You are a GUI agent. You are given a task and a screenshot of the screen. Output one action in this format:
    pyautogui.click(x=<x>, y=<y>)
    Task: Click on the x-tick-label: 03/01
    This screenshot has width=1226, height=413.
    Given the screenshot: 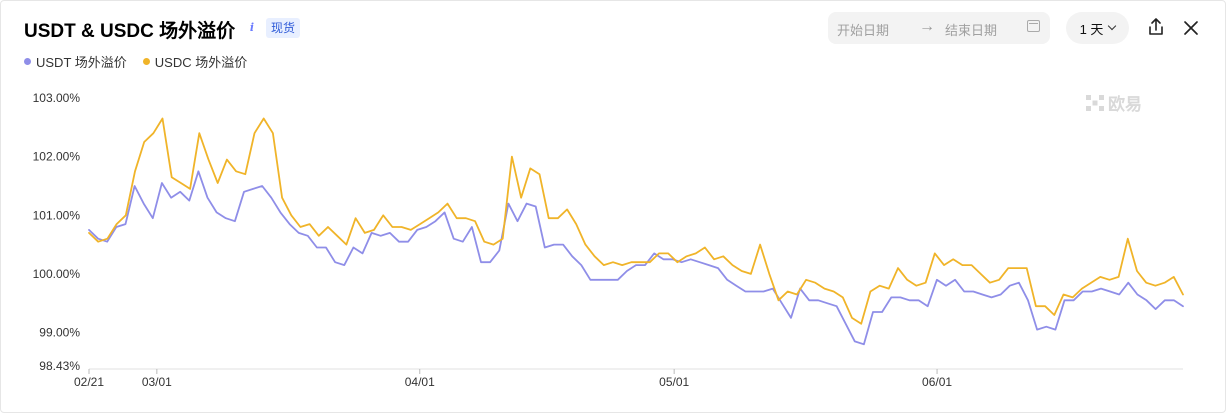 What is the action you would take?
    pyautogui.click(x=157, y=382)
    